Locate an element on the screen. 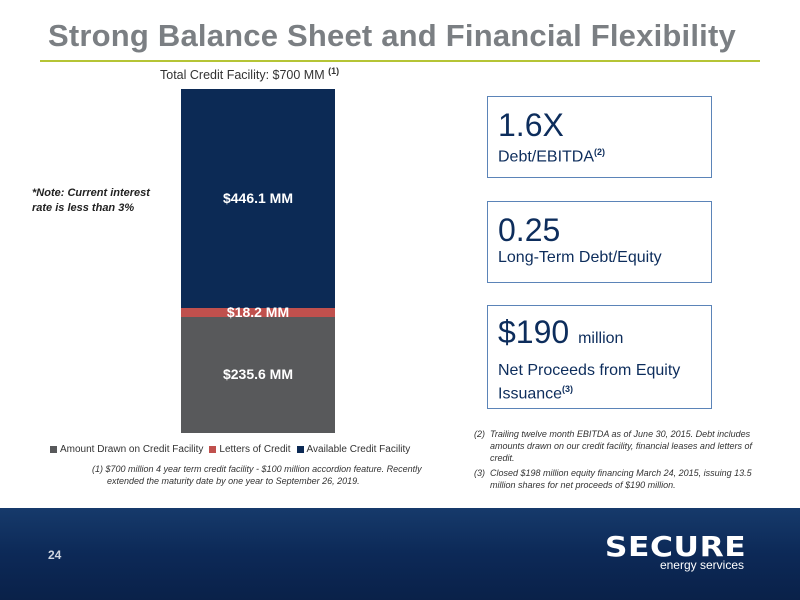  chart-title-footnote: (1) is located at coordinates (334, 71).